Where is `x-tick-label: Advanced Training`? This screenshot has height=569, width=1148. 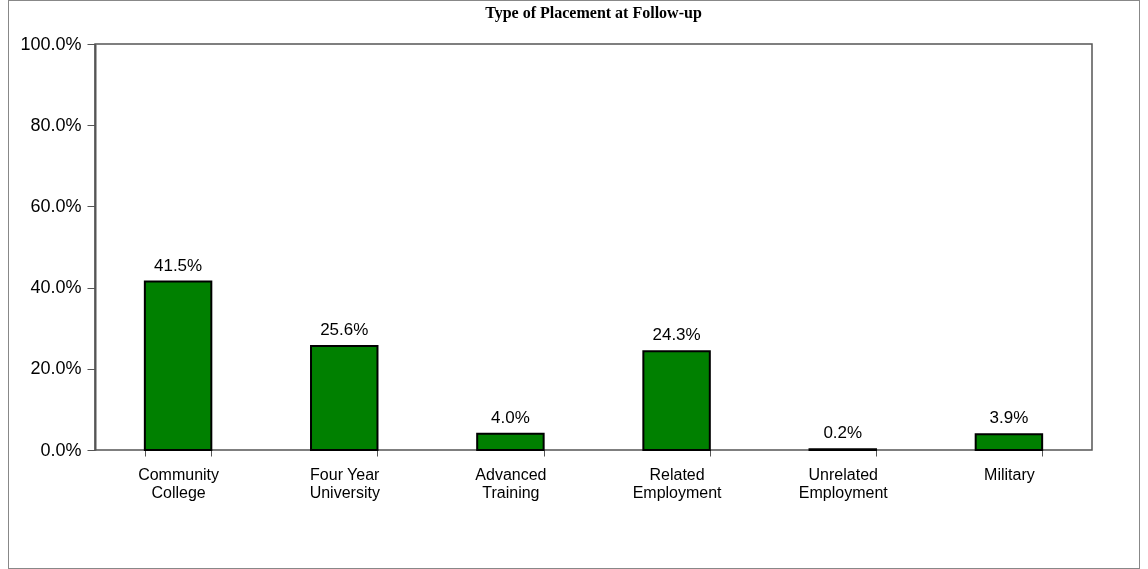
x-tick-label: Advanced Training is located at coordinates (511, 483).